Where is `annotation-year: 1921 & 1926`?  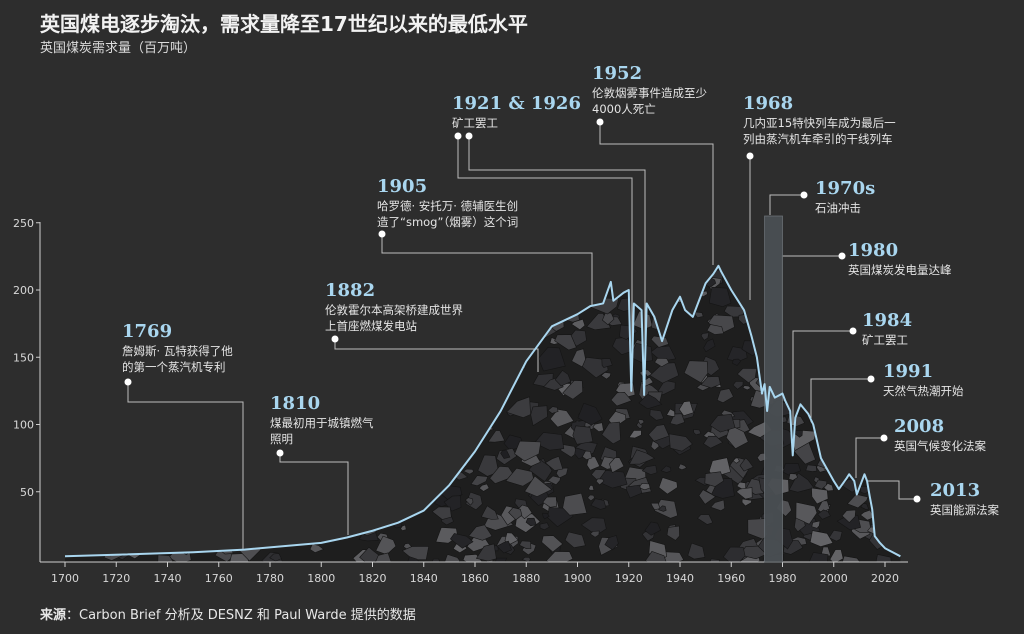
annotation-year: 1921 & 1926 is located at coordinates (516, 103).